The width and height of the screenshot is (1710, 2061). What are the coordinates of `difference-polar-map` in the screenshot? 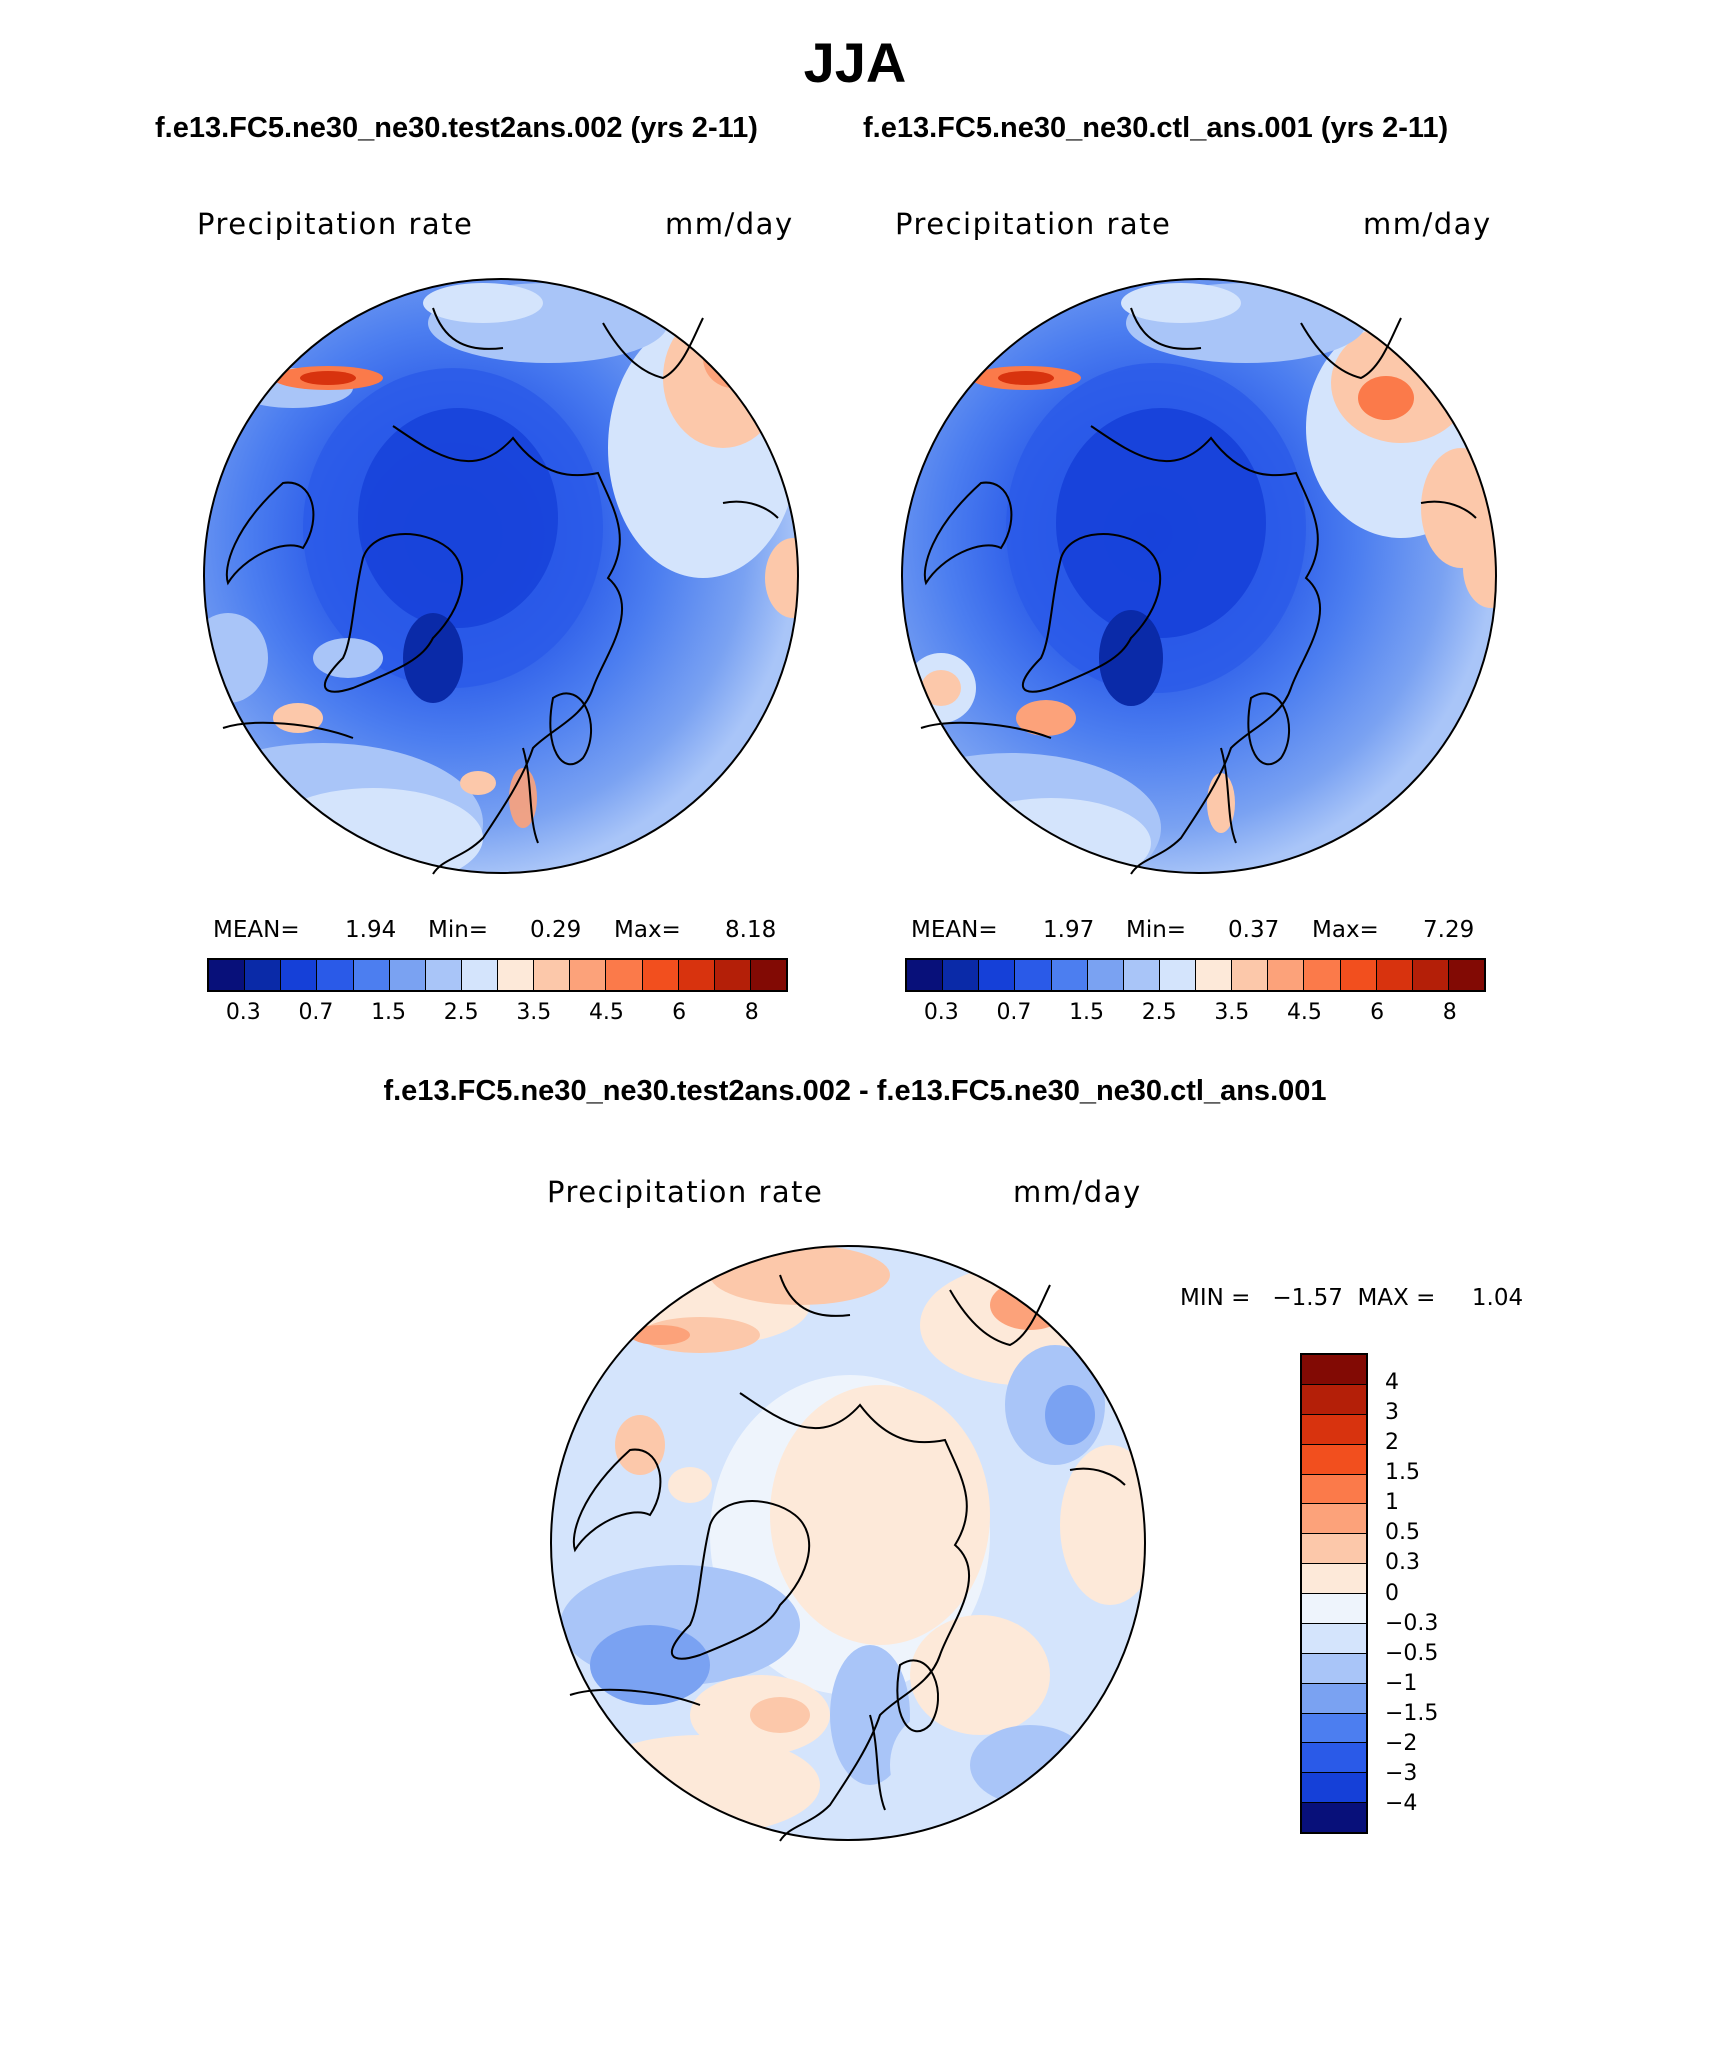 It's located at (848, 1543).